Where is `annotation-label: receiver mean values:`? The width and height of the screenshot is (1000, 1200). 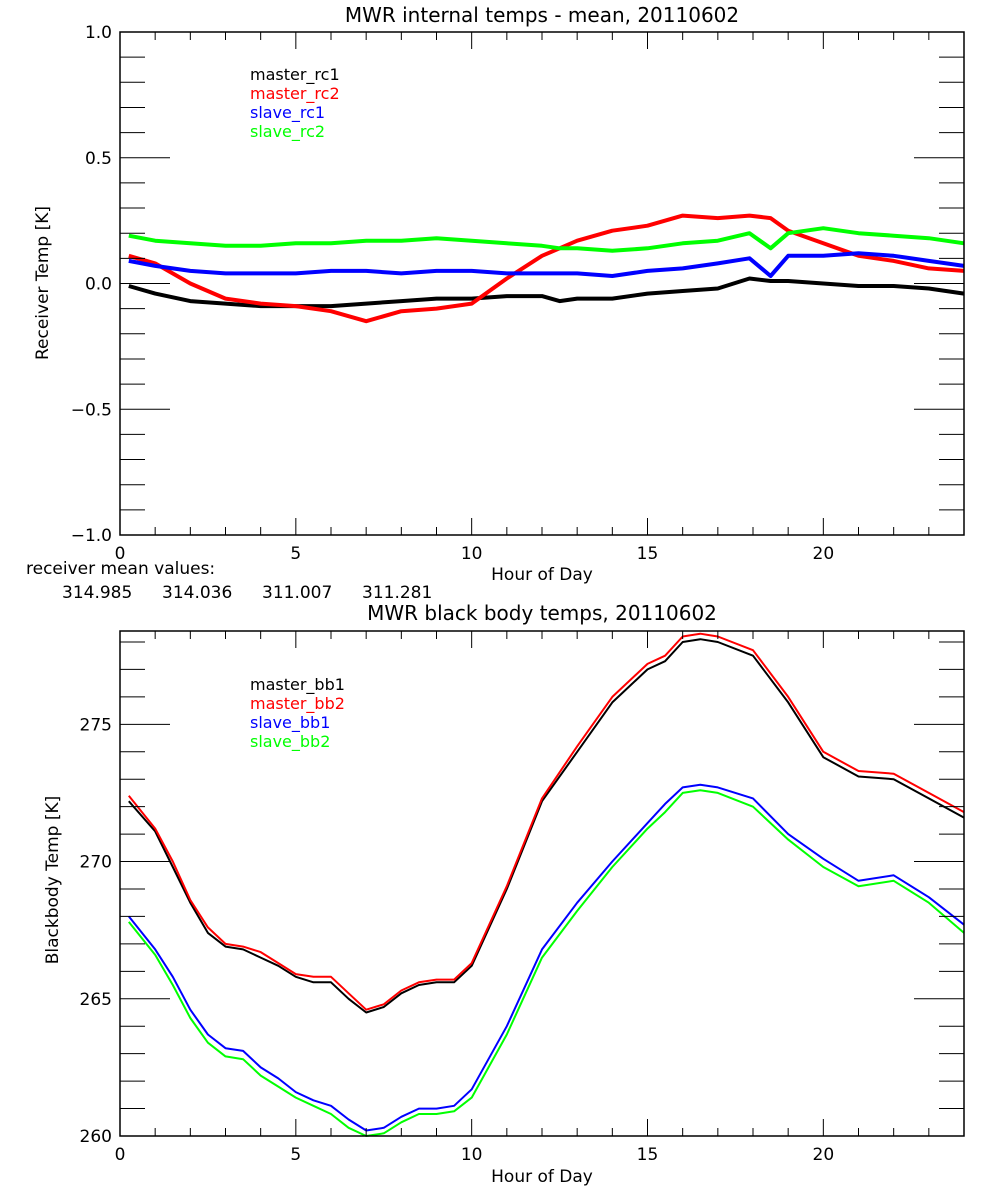 annotation-label: receiver mean values: is located at coordinates (120, 569).